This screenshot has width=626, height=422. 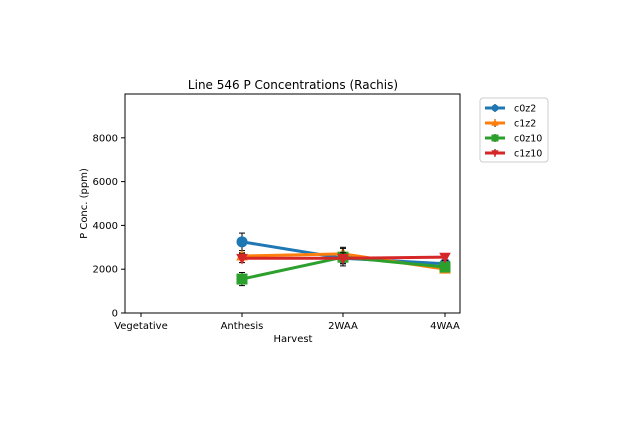 I want to click on series-c1z10, so click(x=343, y=258).